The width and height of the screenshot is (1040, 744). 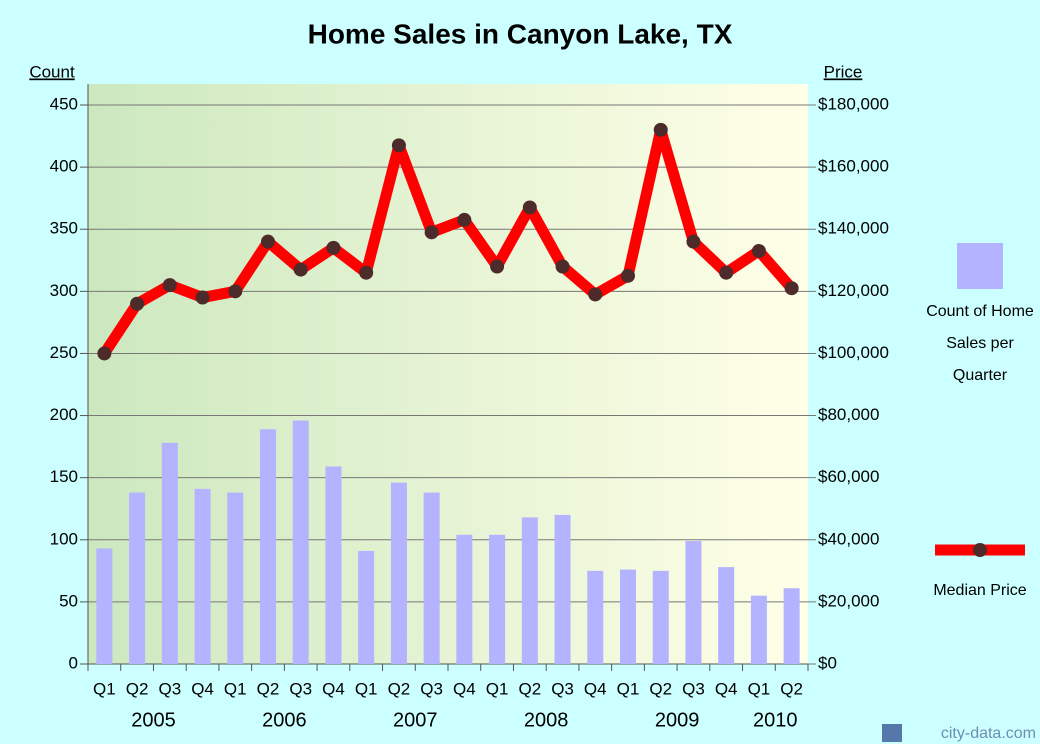 I want to click on y-tick-label: 0, so click(x=73, y=662).